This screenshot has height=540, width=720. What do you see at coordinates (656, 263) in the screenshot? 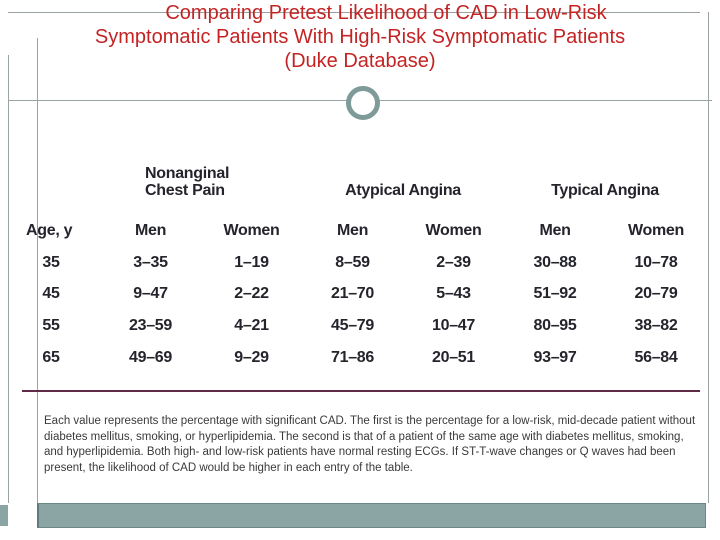
I see `table-cell: 10–78` at bounding box center [656, 263].